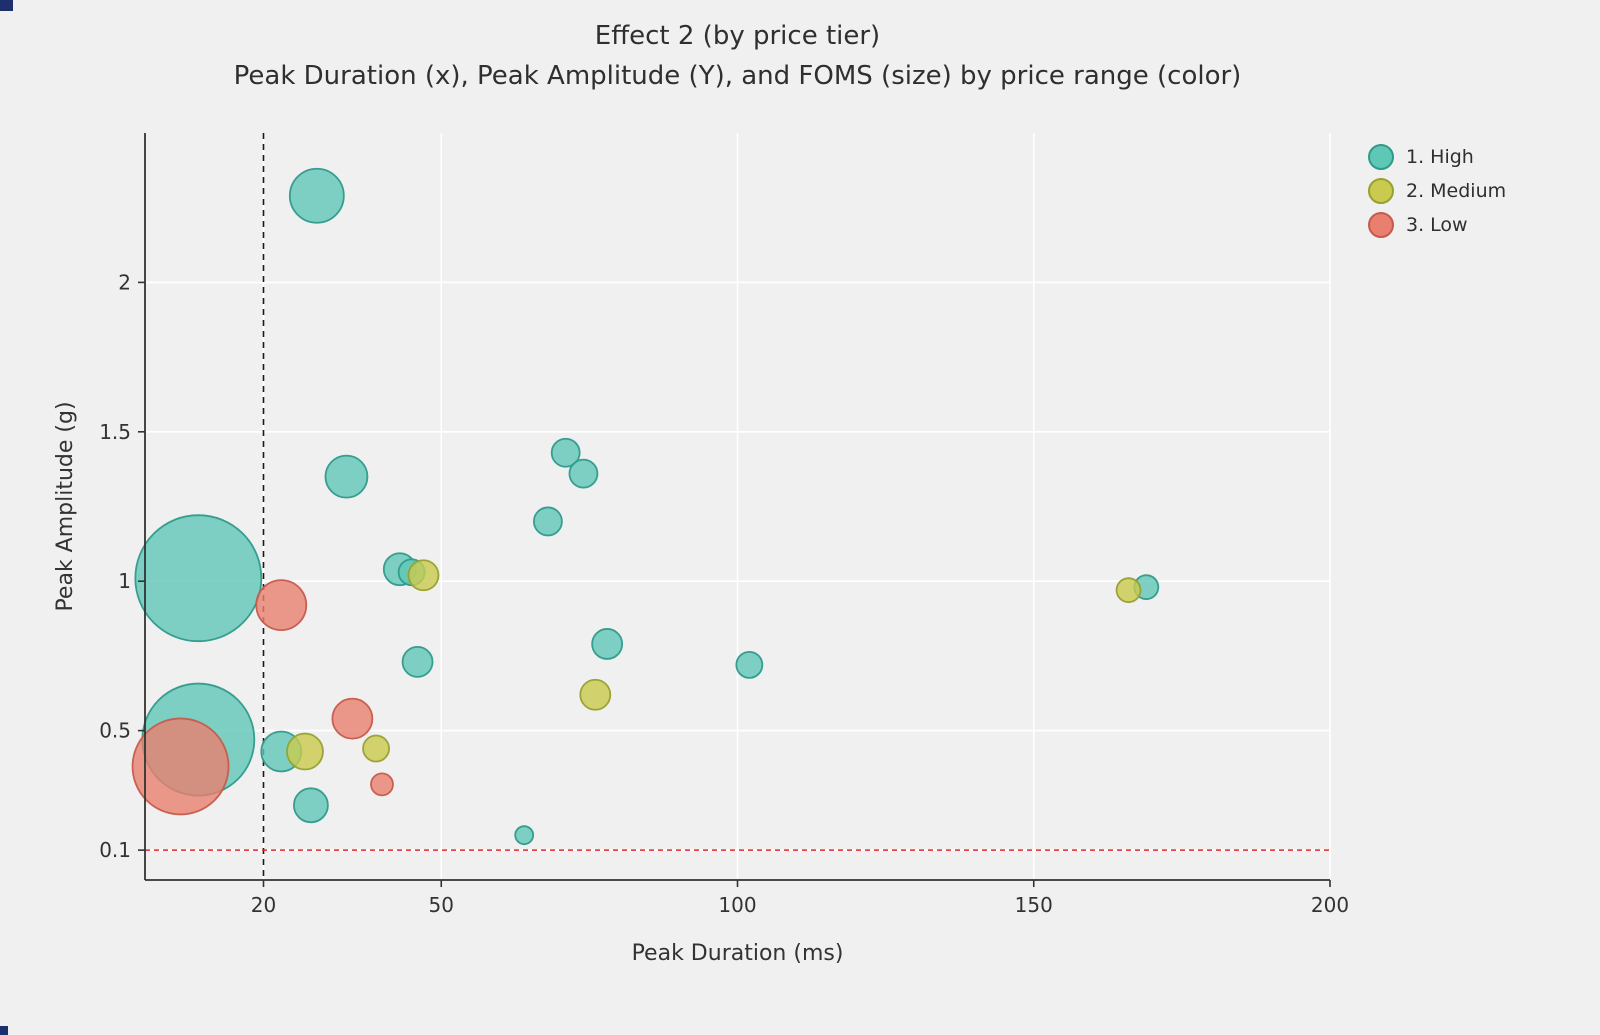 The height and width of the screenshot is (1035, 1600). I want to click on legend: 1. High 2. Medium 3. Low, so click(1437, 191).